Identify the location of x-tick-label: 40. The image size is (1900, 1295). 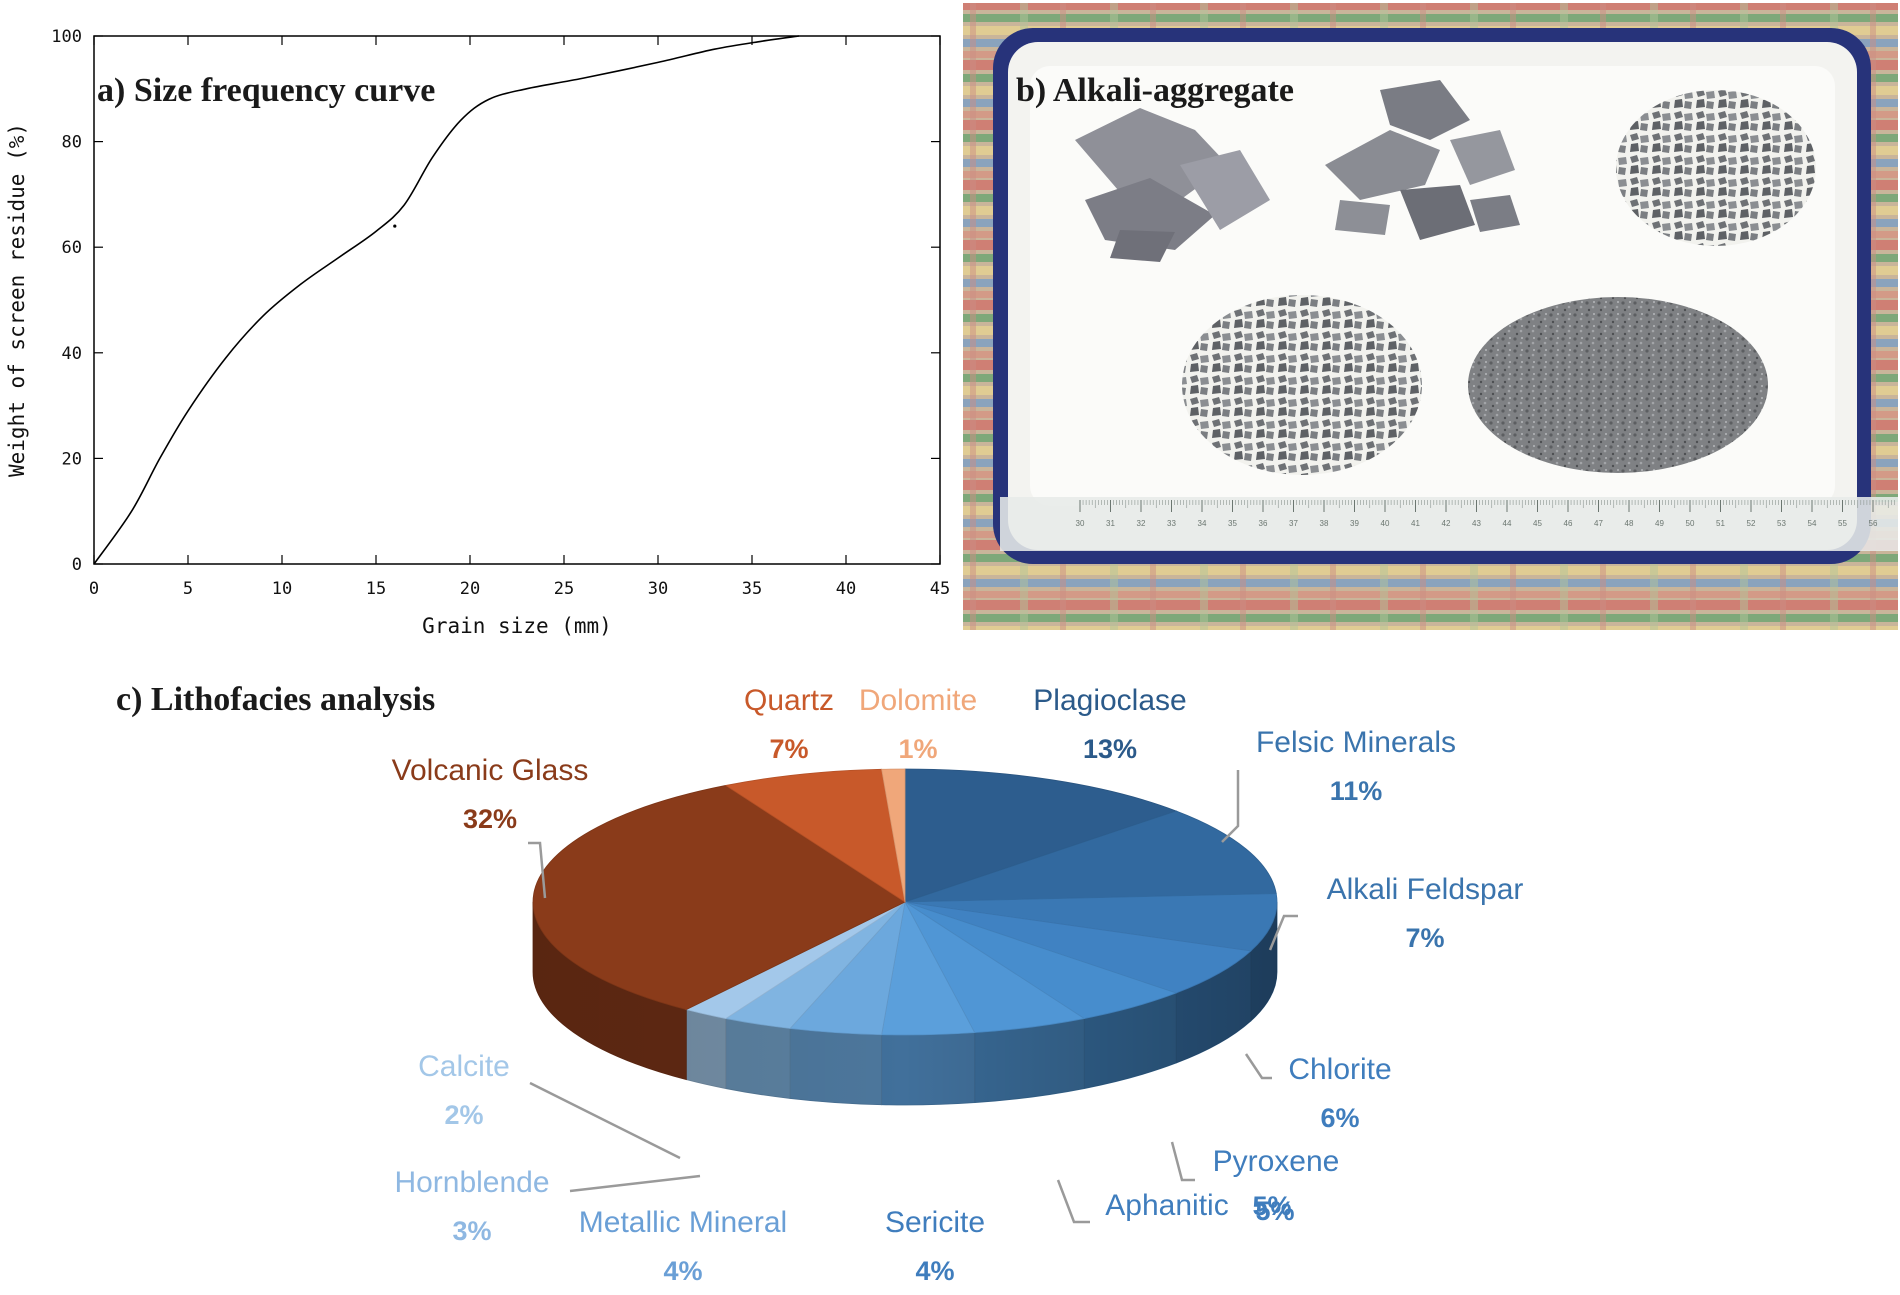
(846, 589).